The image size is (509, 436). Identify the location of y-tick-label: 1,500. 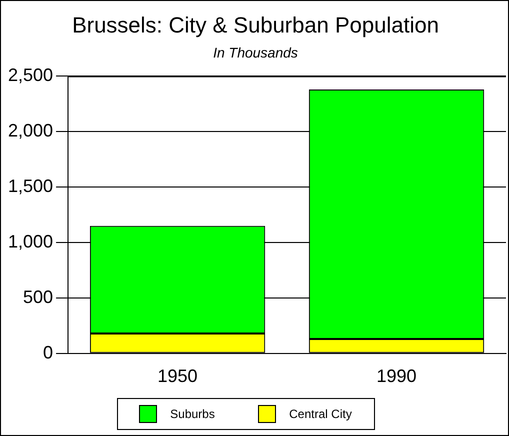
(31, 186).